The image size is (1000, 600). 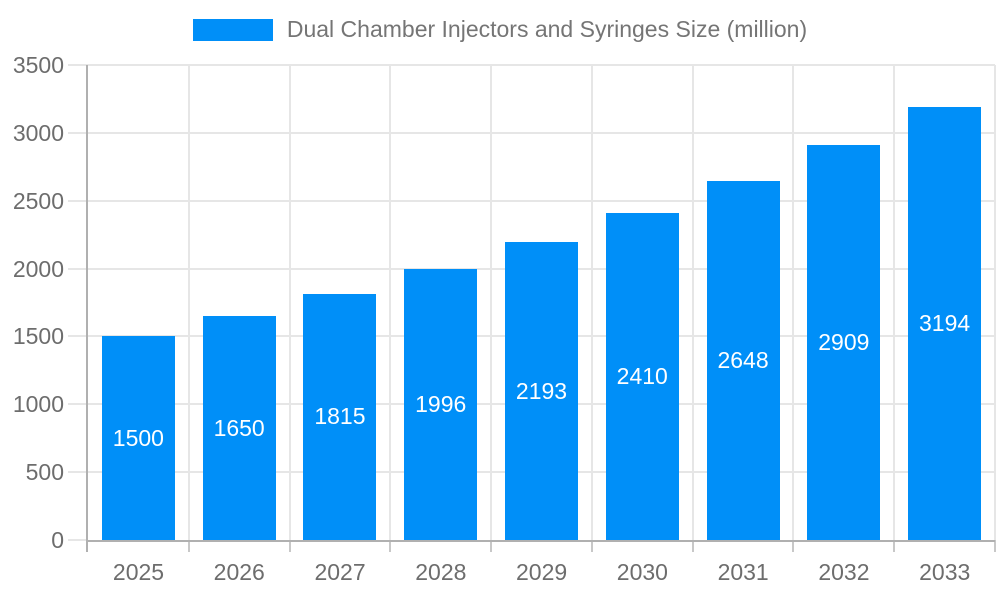 What do you see at coordinates (38, 268) in the screenshot?
I see `y-axis-label: 2000` at bounding box center [38, 268].